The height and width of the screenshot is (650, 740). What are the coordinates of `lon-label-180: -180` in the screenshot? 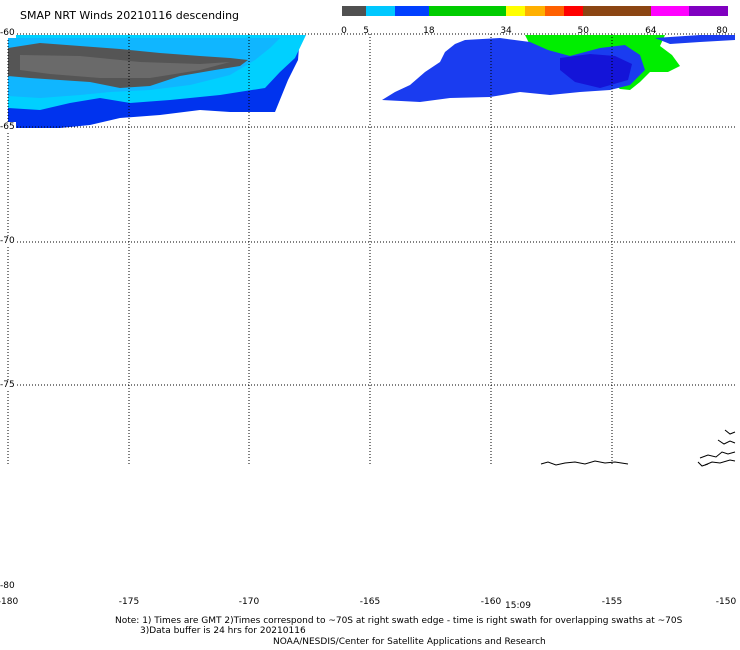 It's located at (9, 602).